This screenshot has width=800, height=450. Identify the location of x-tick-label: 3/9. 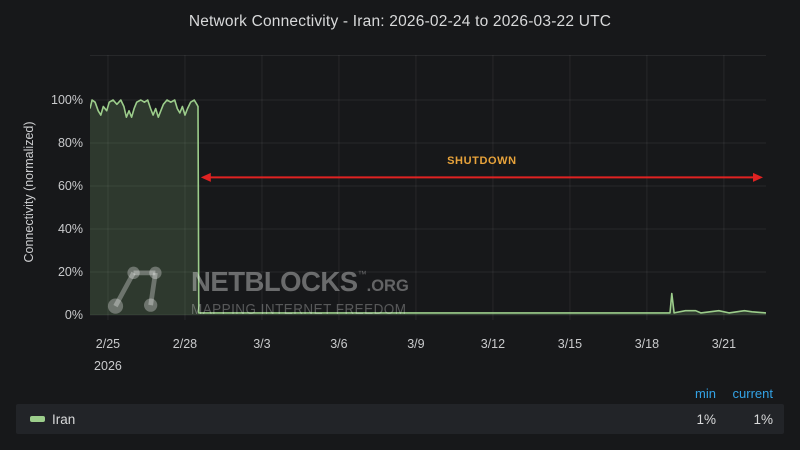
(416, 344).